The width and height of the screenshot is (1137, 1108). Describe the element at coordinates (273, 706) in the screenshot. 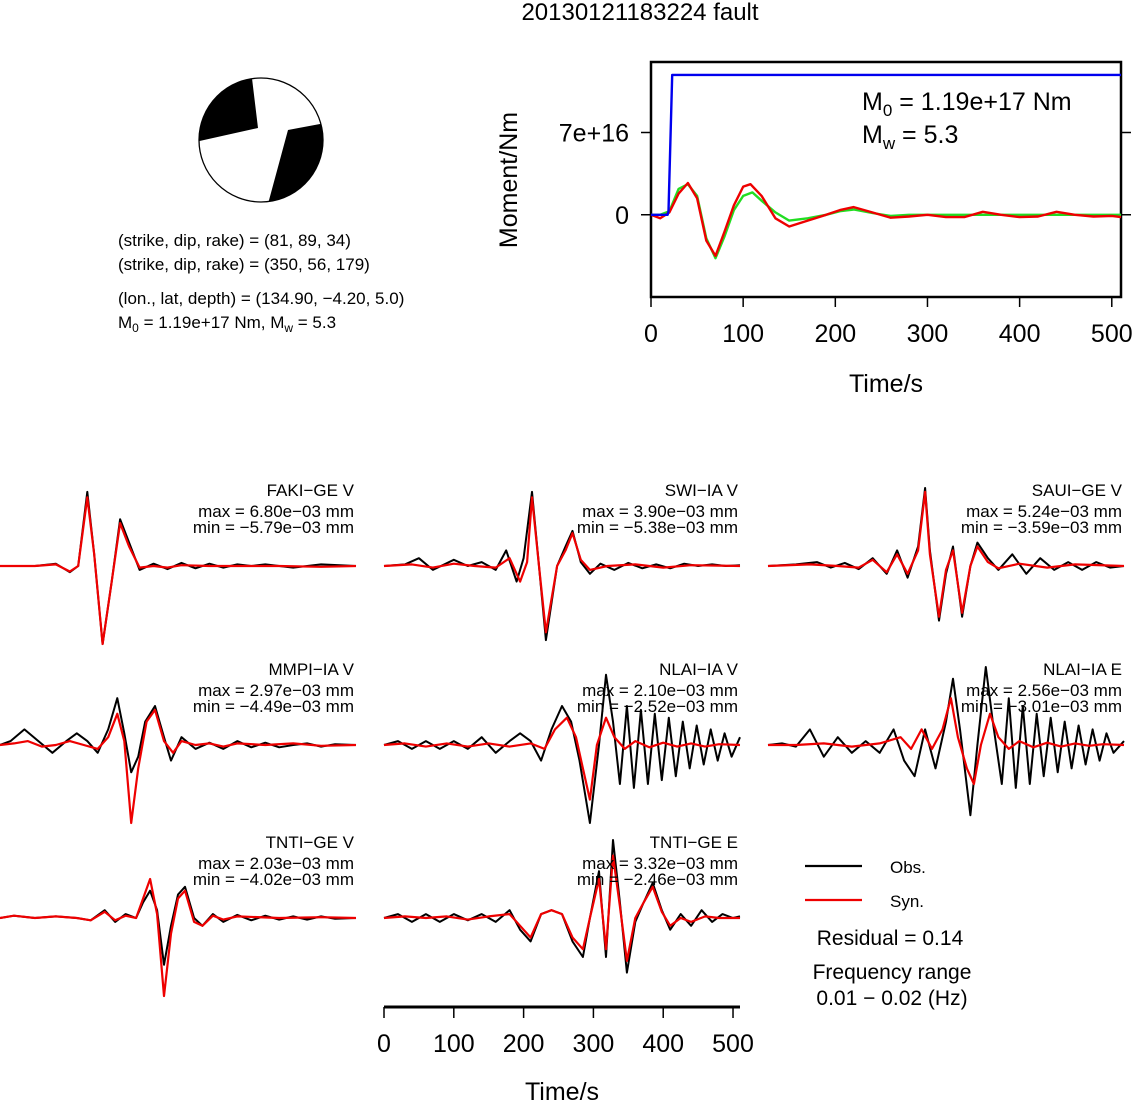

I see `station-min: min = −4.49e−03 mm` at that location.